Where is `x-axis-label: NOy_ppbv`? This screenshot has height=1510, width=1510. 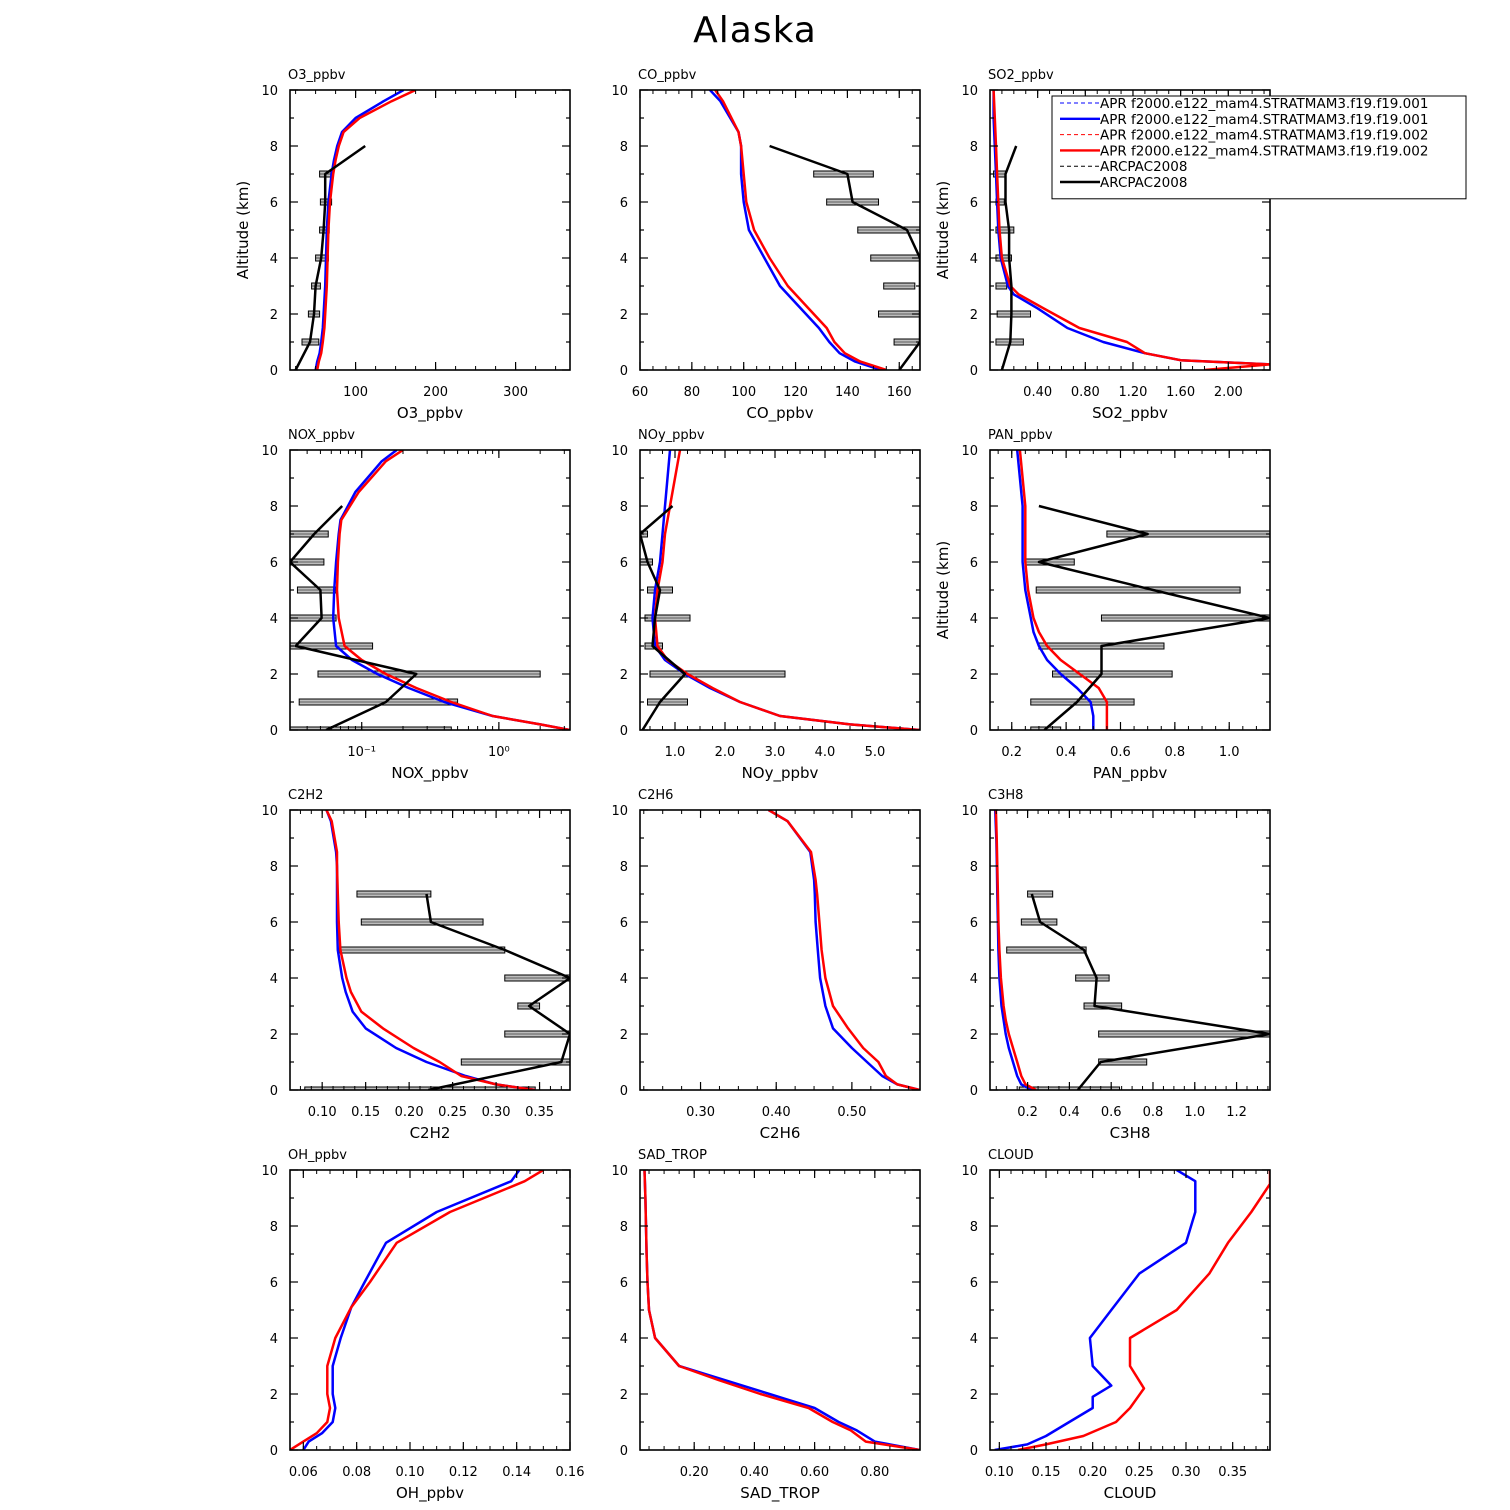
x-axis-label: NOy_ppbv is located at coordinates (780, 773).